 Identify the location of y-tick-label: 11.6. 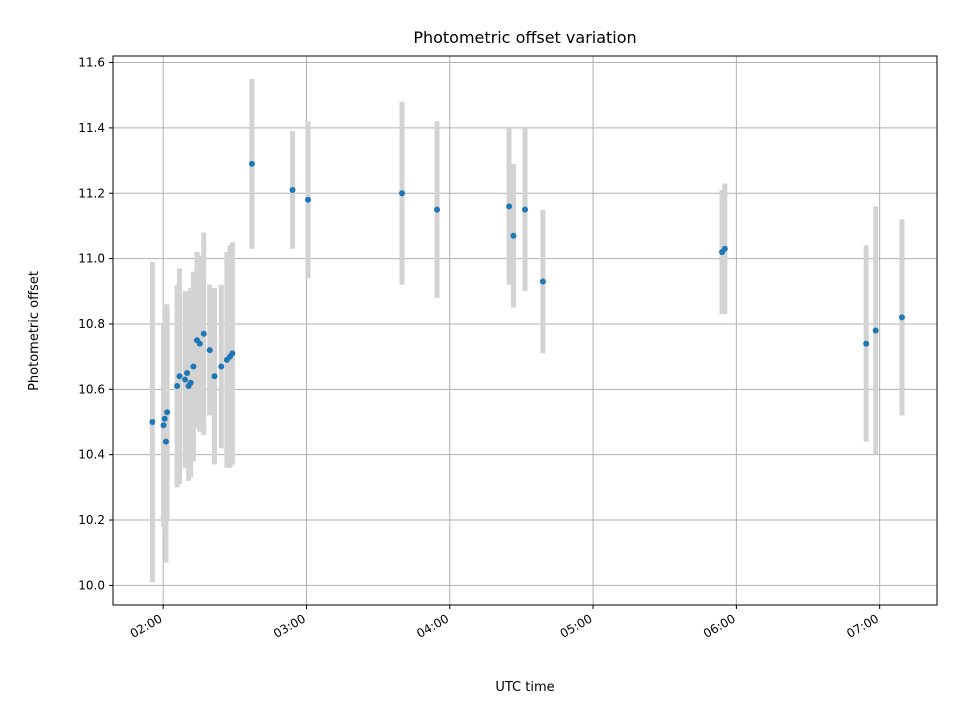
(91, 63).